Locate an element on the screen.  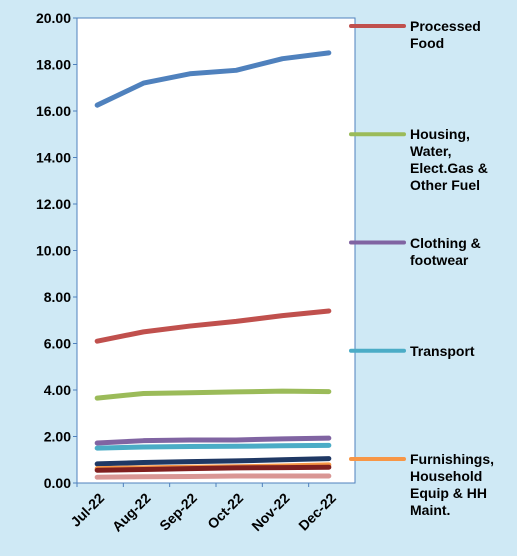
x-tick-label: Jul-22 is located at coordinates (87, 510).